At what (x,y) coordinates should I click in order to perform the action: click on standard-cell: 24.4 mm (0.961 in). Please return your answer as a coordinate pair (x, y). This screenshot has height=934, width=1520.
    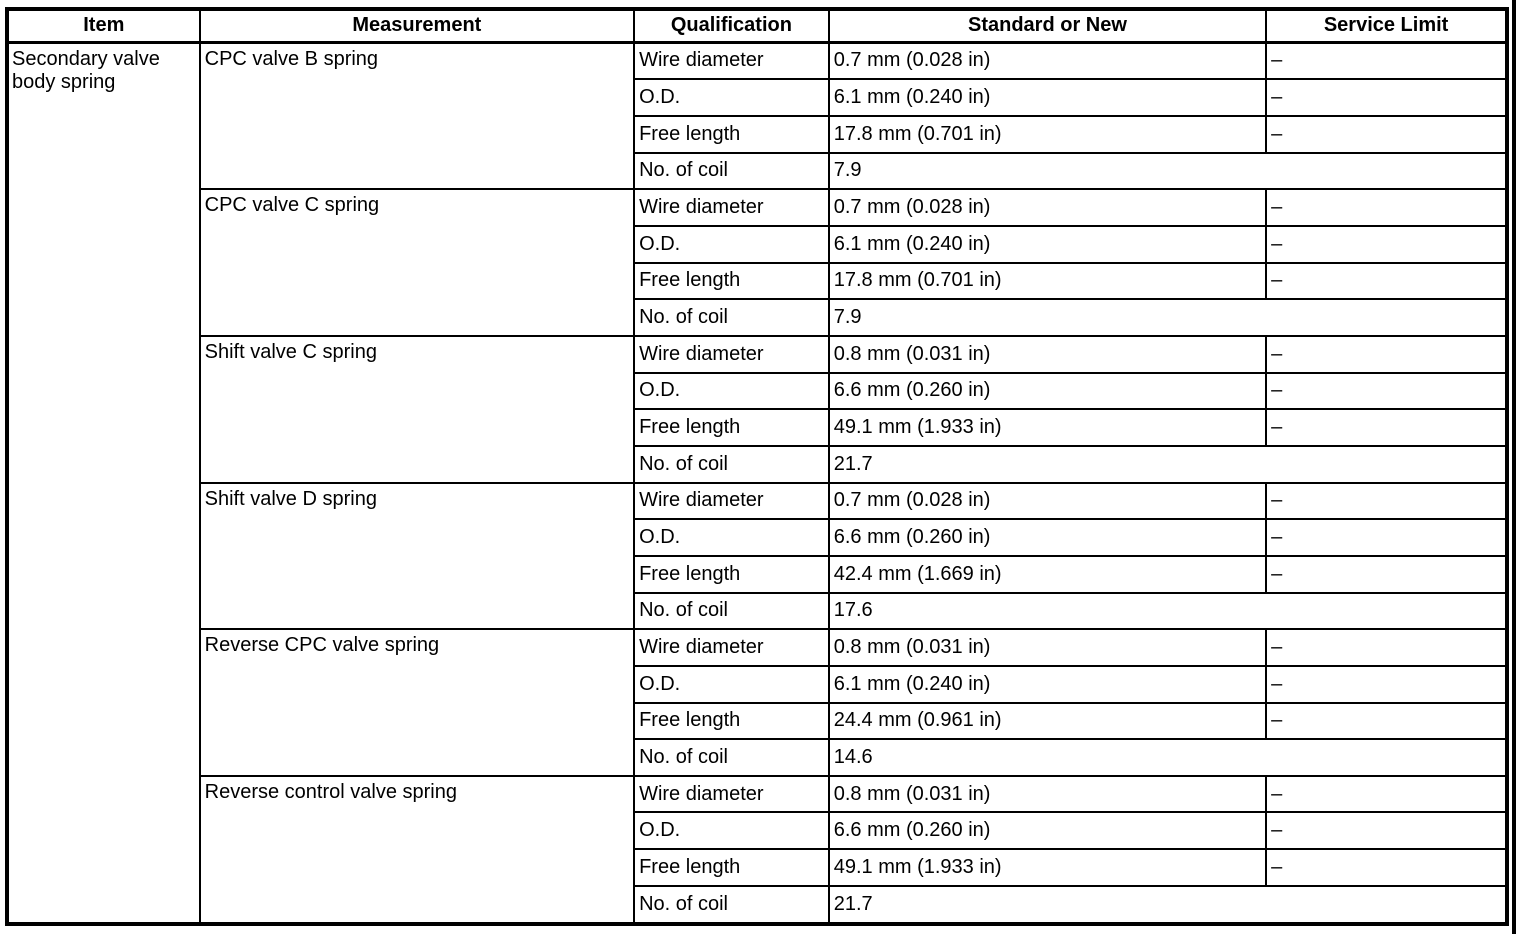
    Looking at the image, I should click on (1047, 721).